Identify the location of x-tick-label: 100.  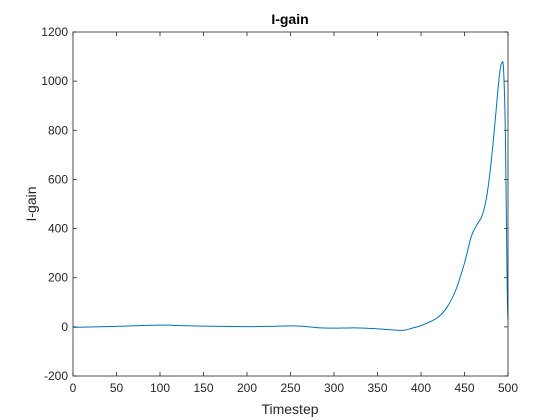
(160, 388).